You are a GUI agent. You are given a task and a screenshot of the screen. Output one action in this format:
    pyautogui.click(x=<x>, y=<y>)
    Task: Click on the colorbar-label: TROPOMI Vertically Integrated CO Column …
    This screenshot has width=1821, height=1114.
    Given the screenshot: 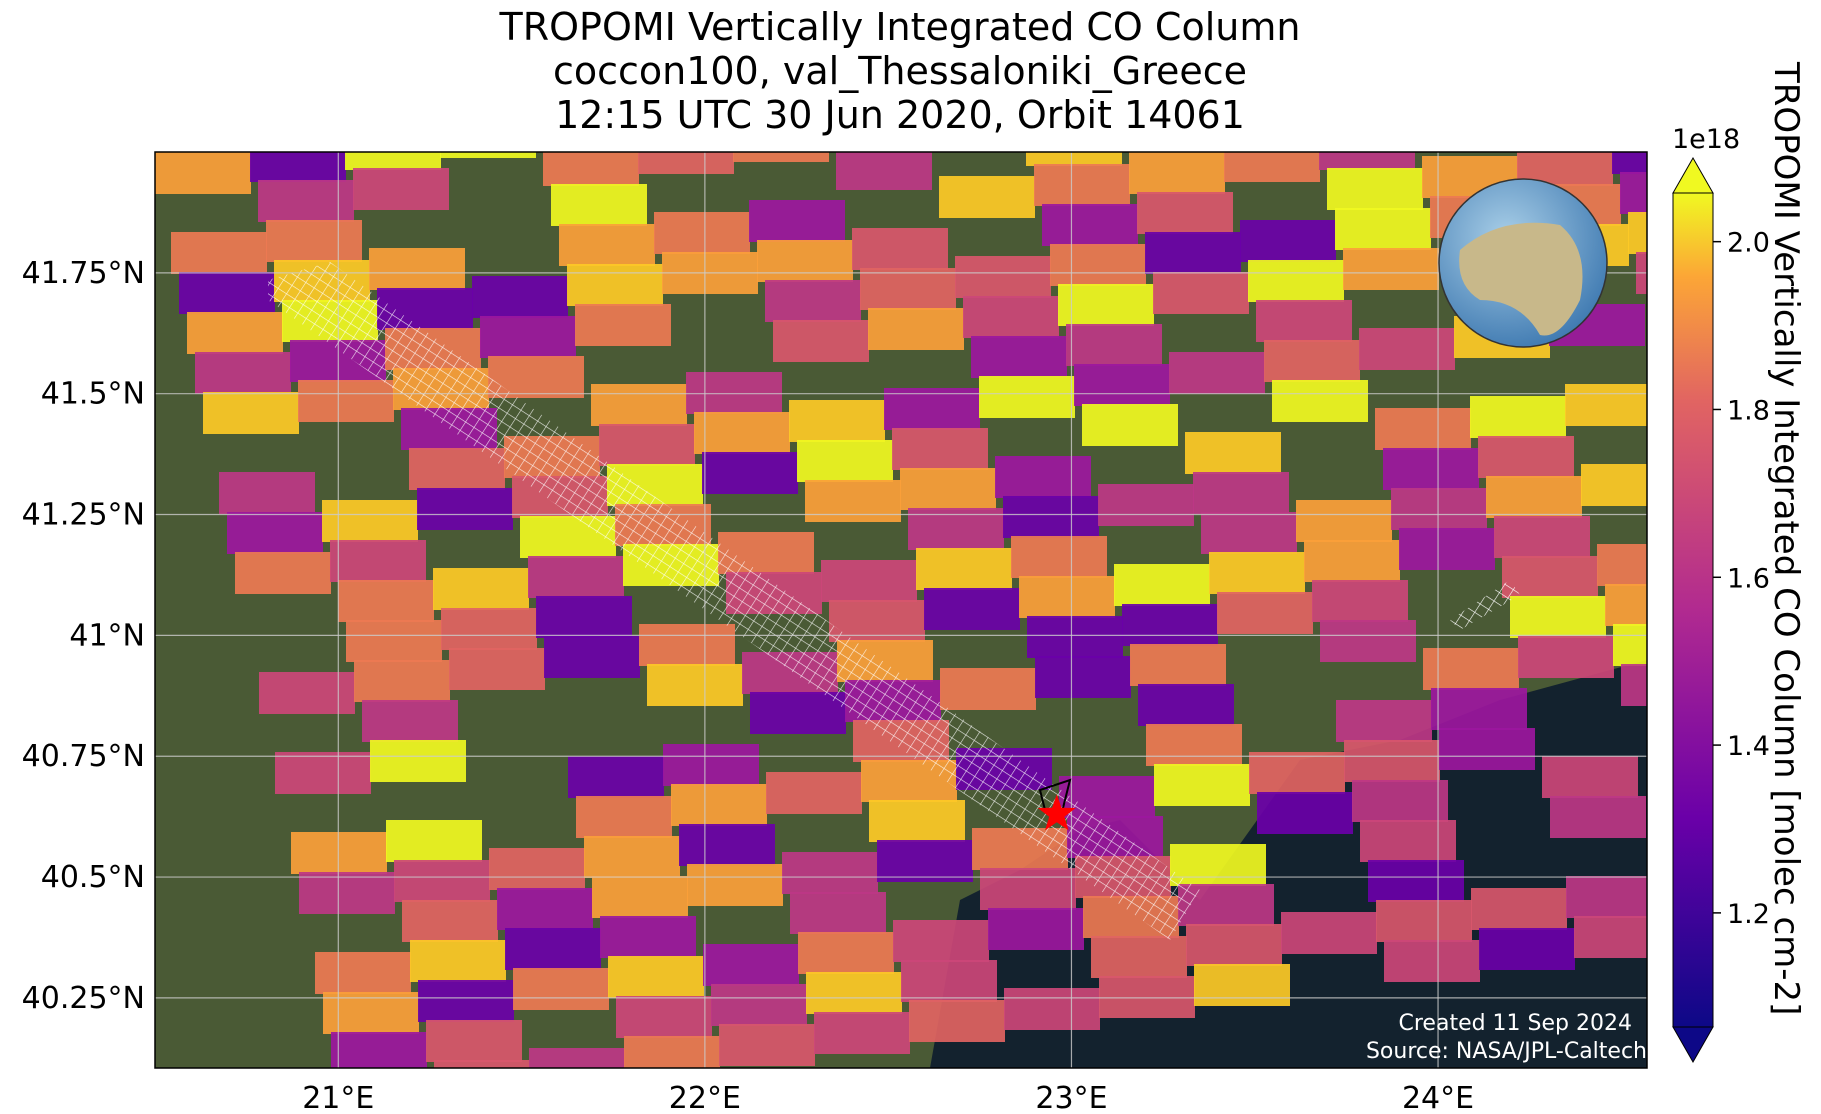 What is the action you would take?
    pyautogui.click(x=1786, y=538)
    